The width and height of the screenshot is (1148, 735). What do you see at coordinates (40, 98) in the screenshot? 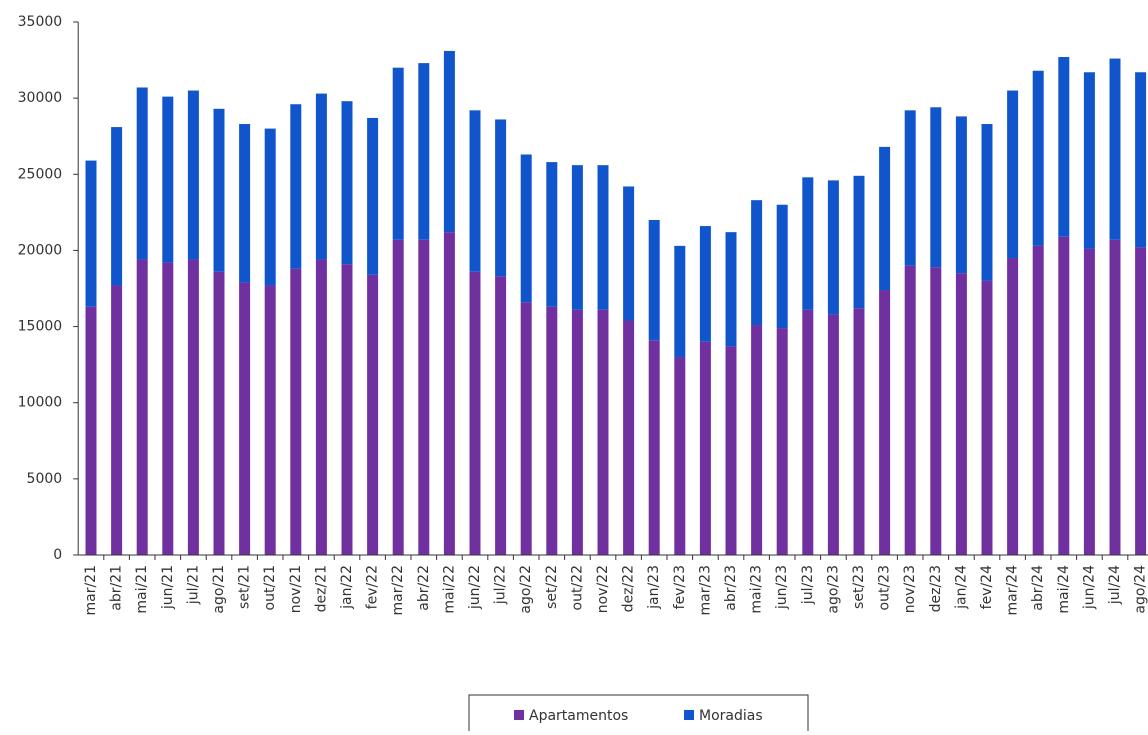
I see `y-tick-label: 30000` at bounding box center [40, 98].